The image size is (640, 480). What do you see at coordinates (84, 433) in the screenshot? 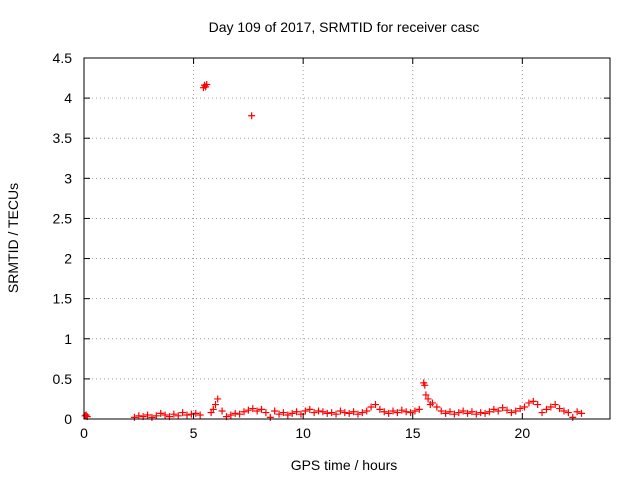
I see `x-tick-label: 0` at bounding box center [84, 433].